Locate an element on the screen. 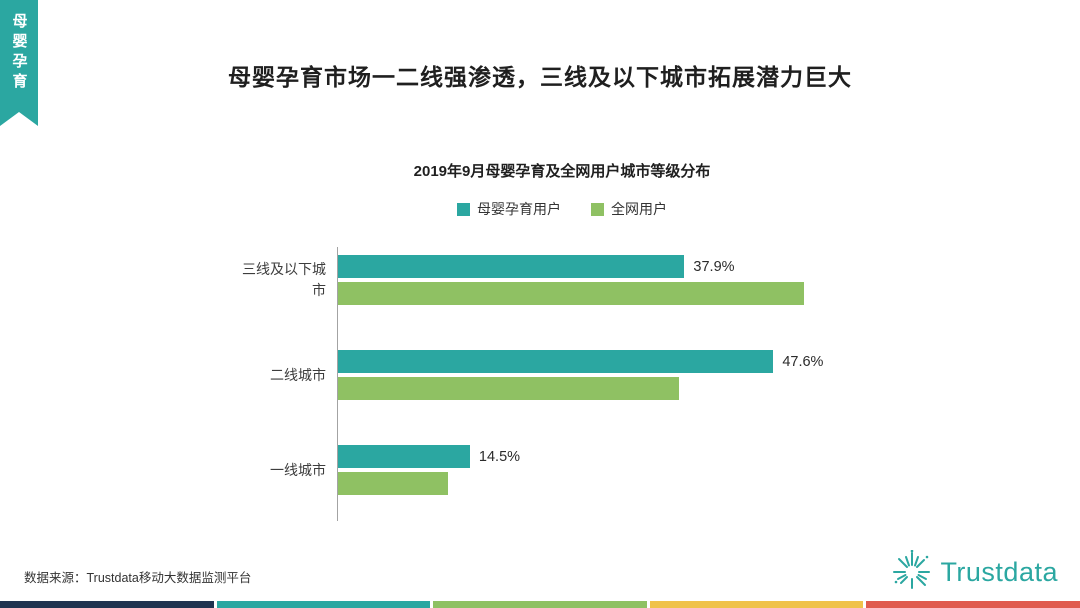 The width and height of the screenshot is (1080, 608). bar-pair: 47.6% is located at coordinates (612, 375).